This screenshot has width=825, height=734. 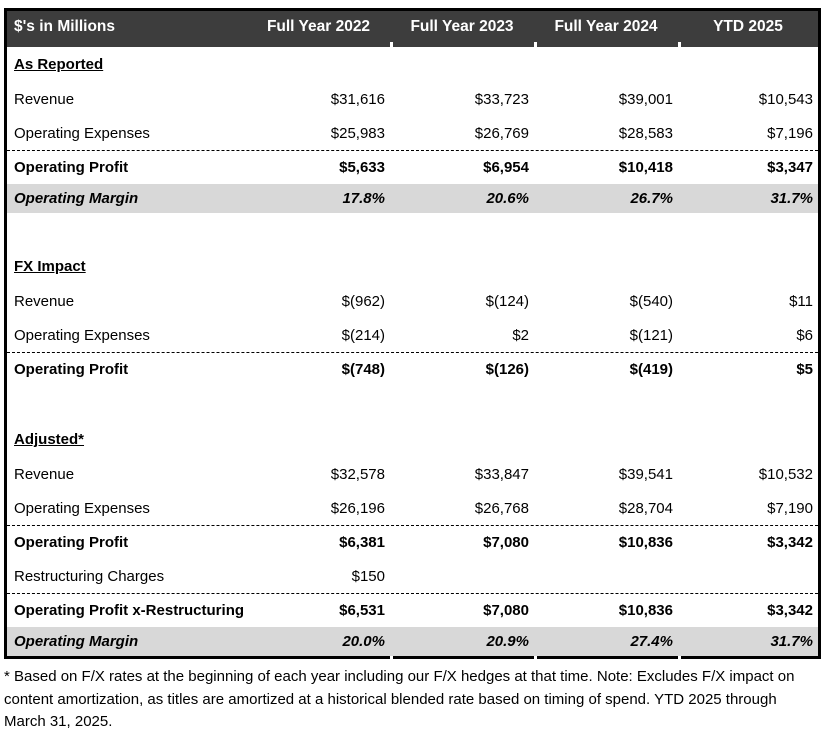 What do you see at coordinates (129, 610) in the screenshot?
I see `row-label: Operating Profit x-Restructuring` at bounding box center [129, 610].